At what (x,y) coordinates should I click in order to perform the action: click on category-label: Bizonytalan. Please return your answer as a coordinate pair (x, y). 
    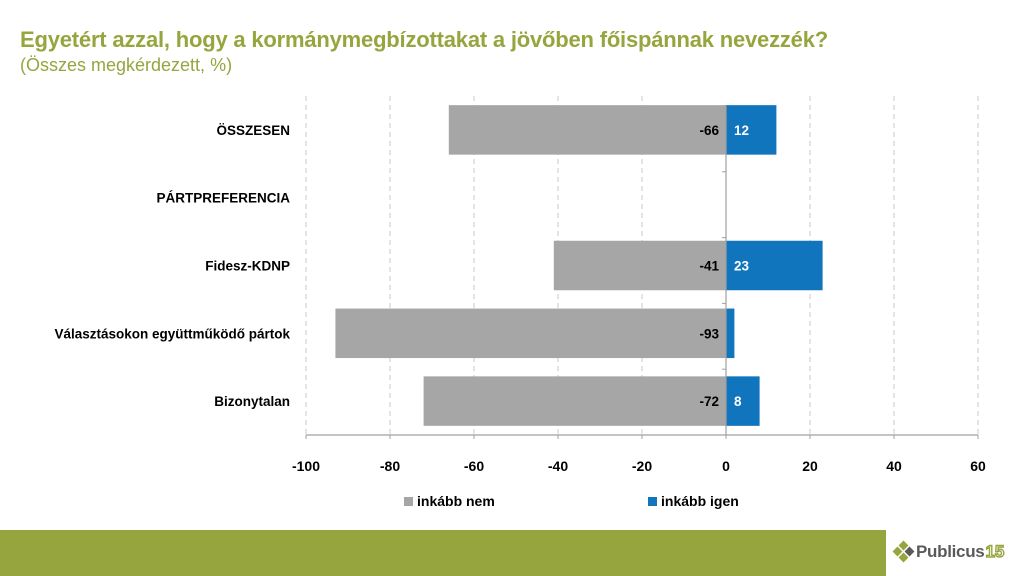
    Looking at the image, I should click on (252, 401).